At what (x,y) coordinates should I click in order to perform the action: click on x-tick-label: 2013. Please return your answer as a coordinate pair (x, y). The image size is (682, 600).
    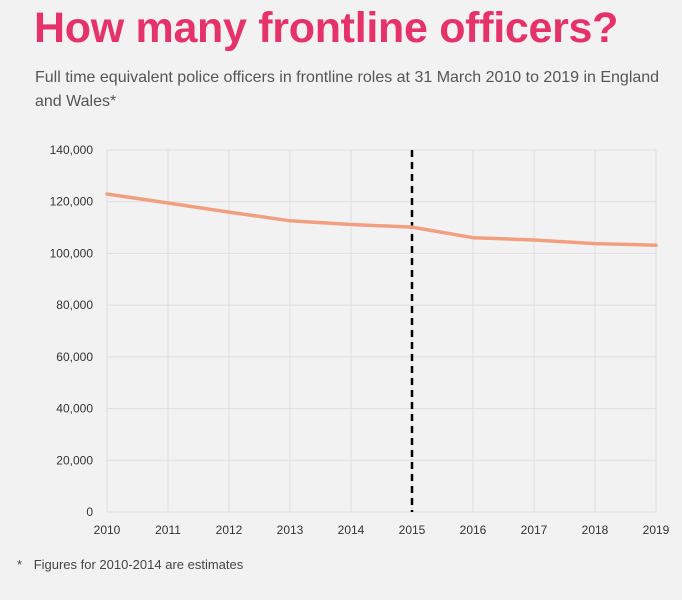
    Looking at the image, I should click on (290, 530).